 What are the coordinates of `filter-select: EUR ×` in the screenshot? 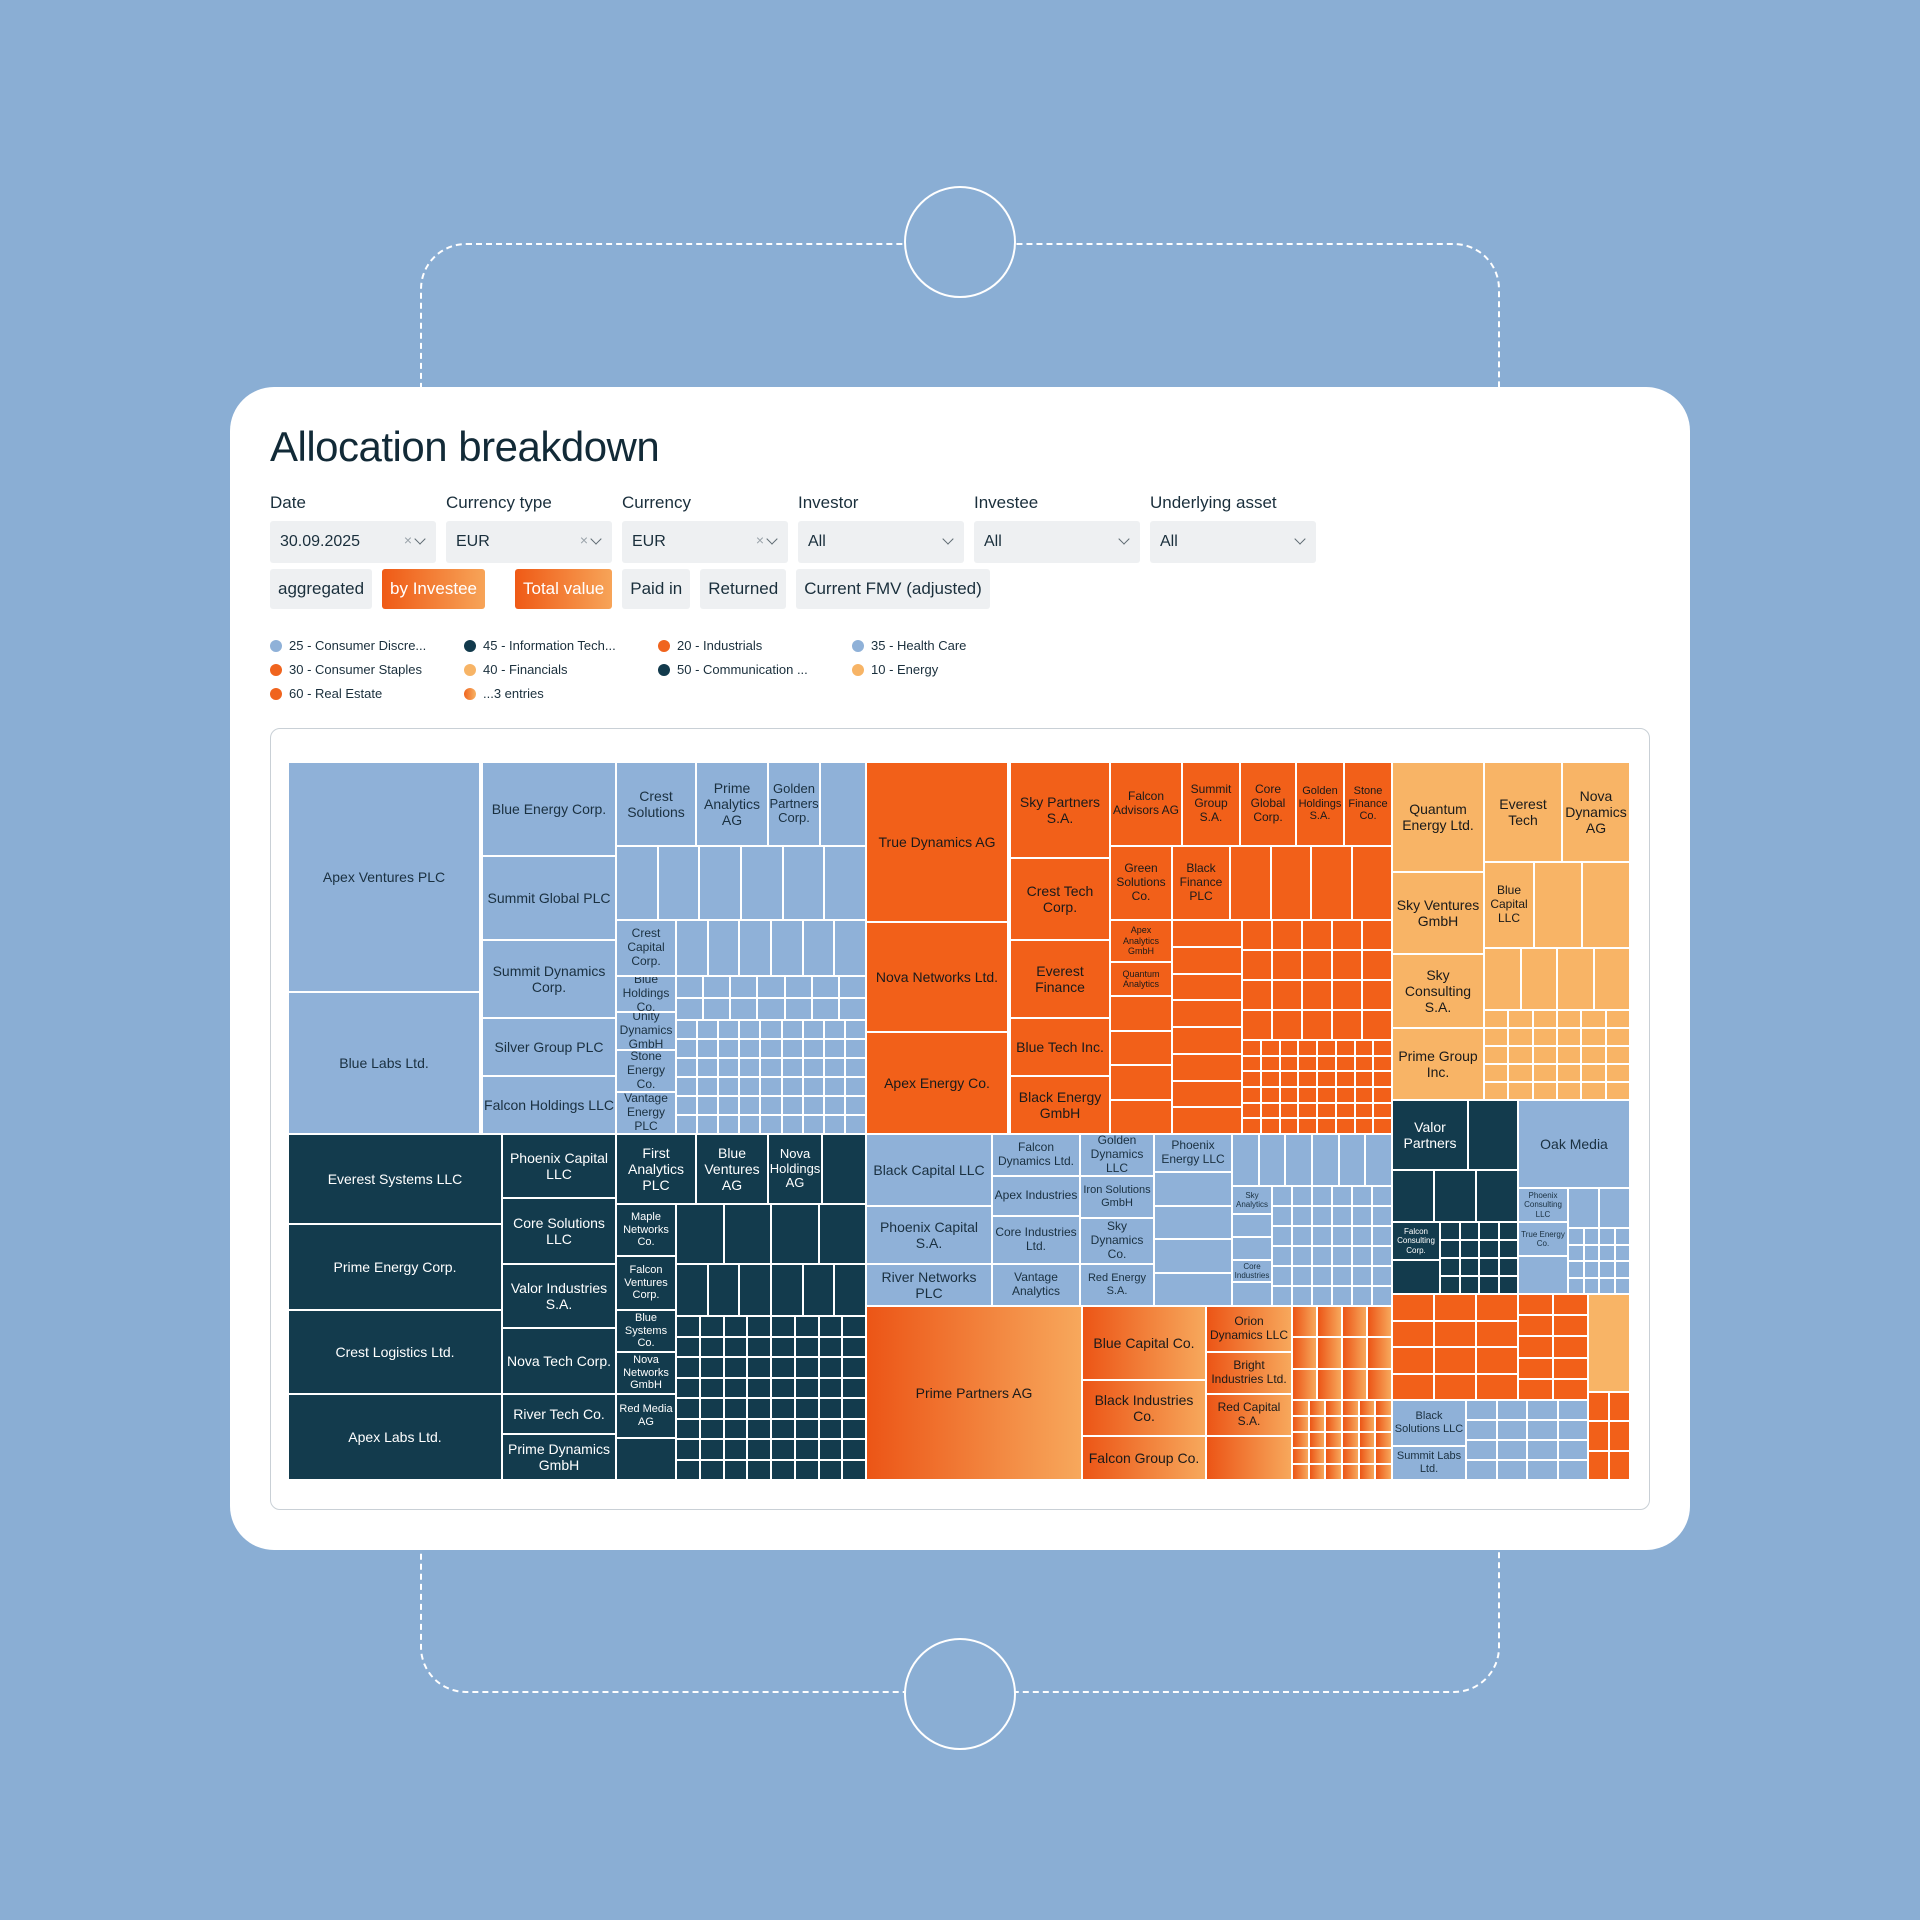 It's located at (529, 542).